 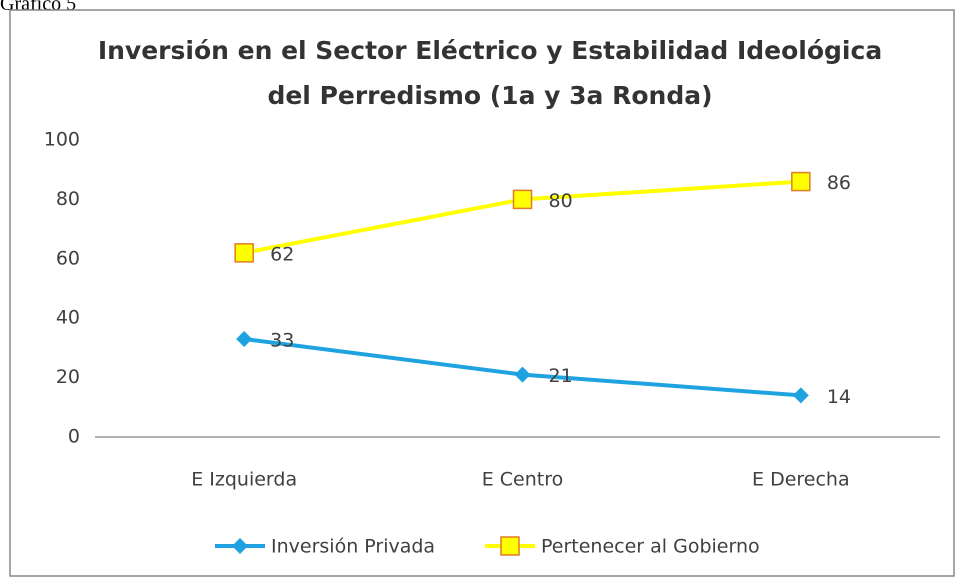 What do you see at coordinates (801, 480) in the screenshot?
I see `x-tick-label: E Derecha` at bounding box center [801, 480].